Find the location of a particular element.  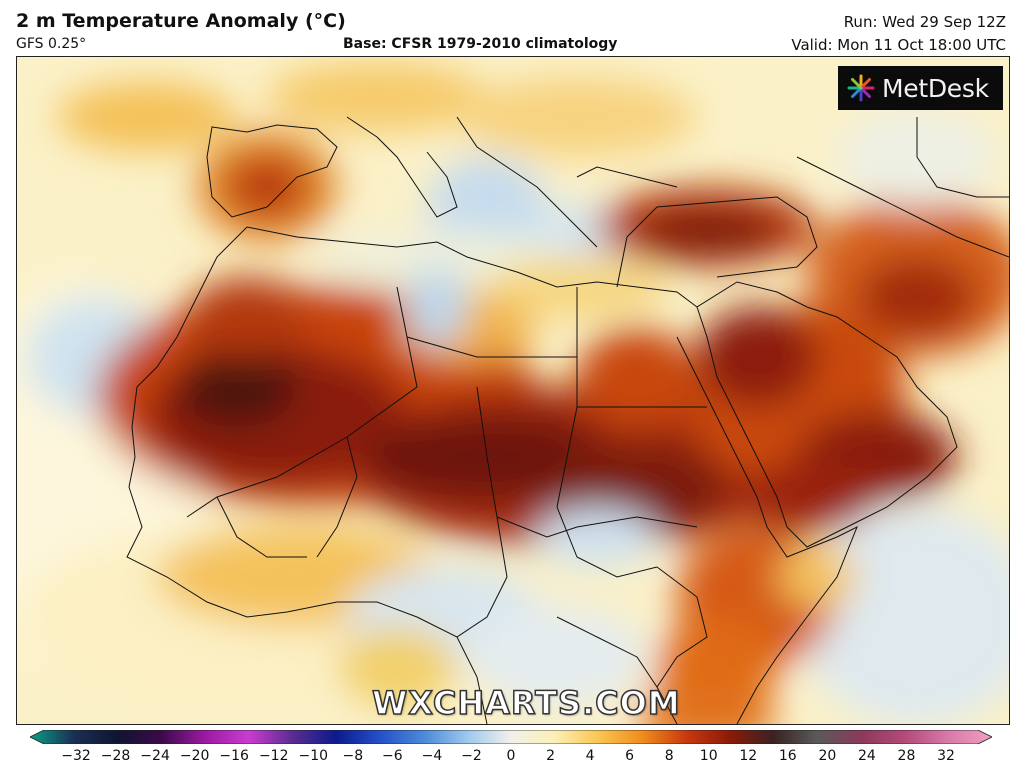

legend-tick-label: −24 is located at coordinates (155, 756).